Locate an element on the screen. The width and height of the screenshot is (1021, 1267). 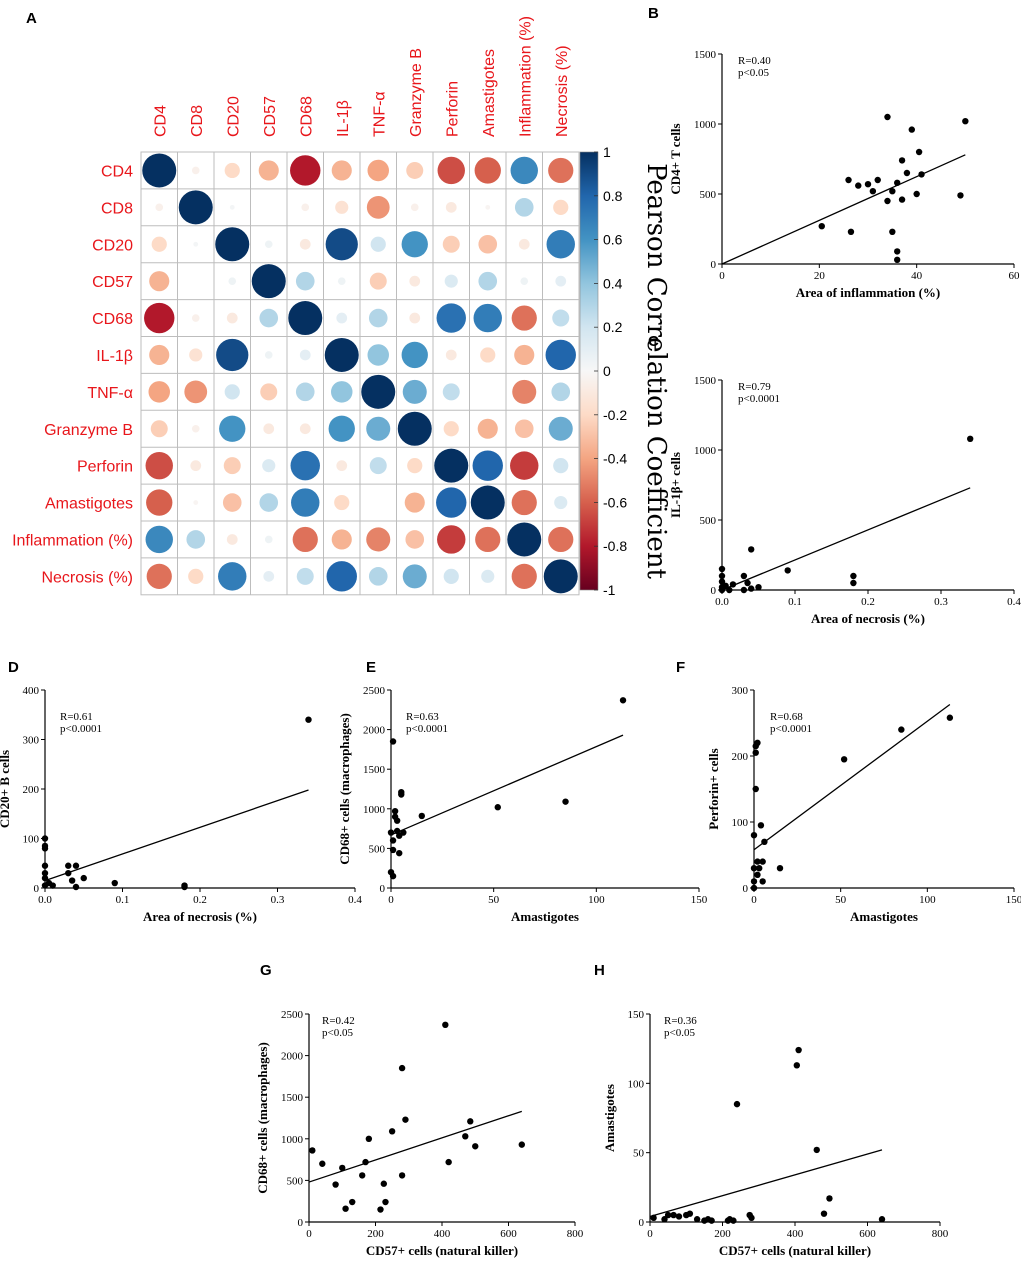
y-tick-label: 2000 is located at coordinates (374, 731).